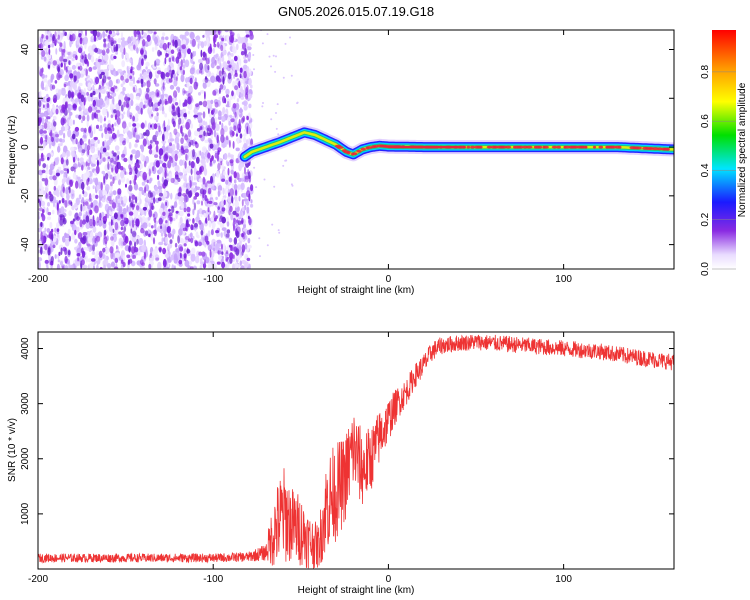  Describe the element at coordinates (213, 279) in the screenshot. I see `x-tick-label: -100` at that location.